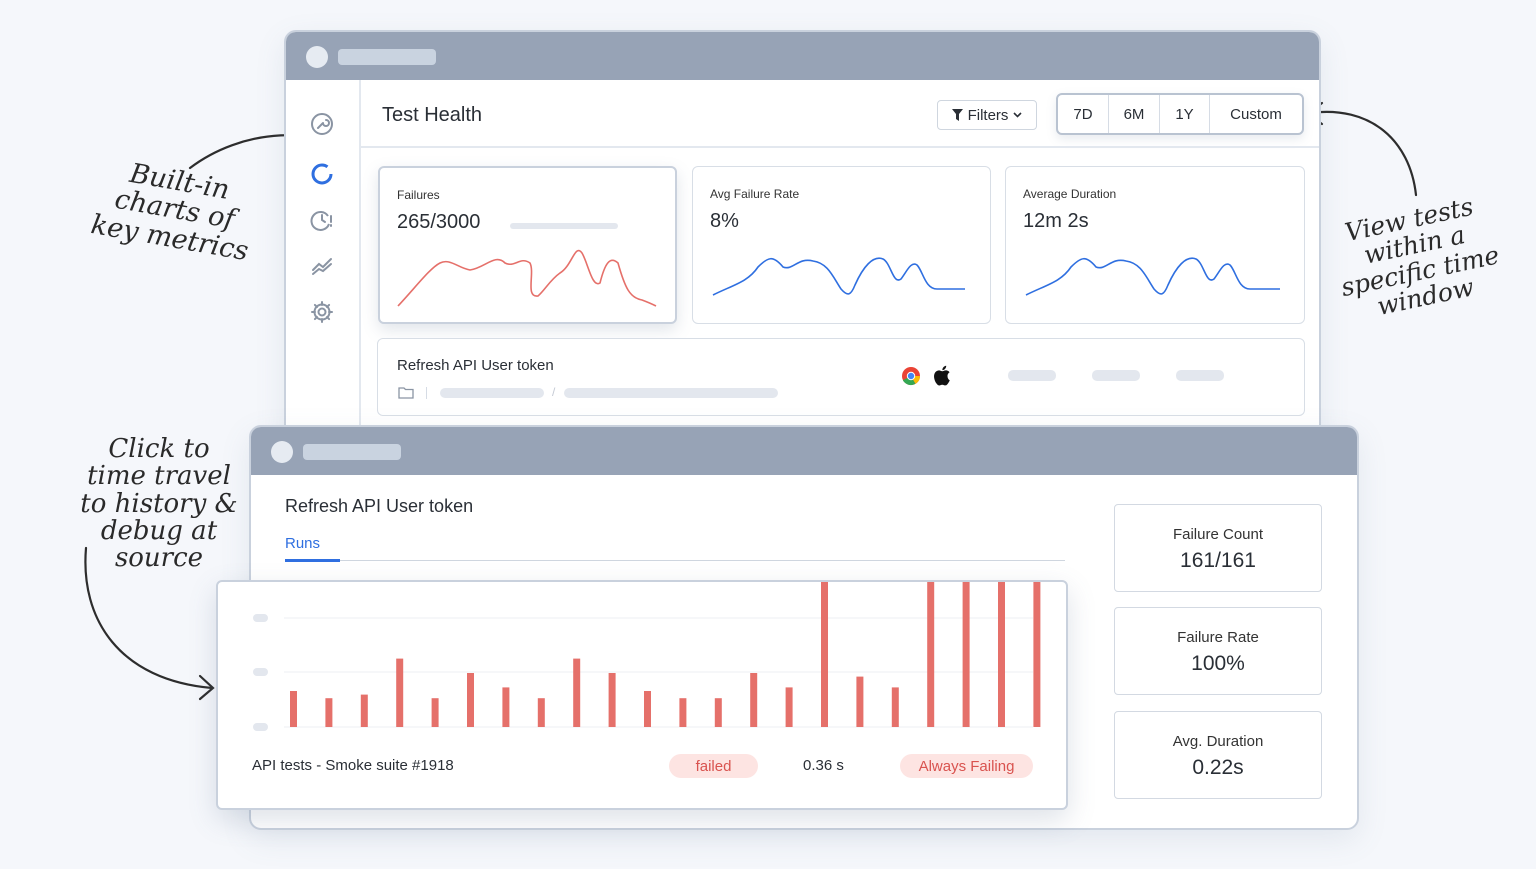 The height and width of the screenshot is (869, 1536). I want to click on duration-sparkline, so click(1152, 276).